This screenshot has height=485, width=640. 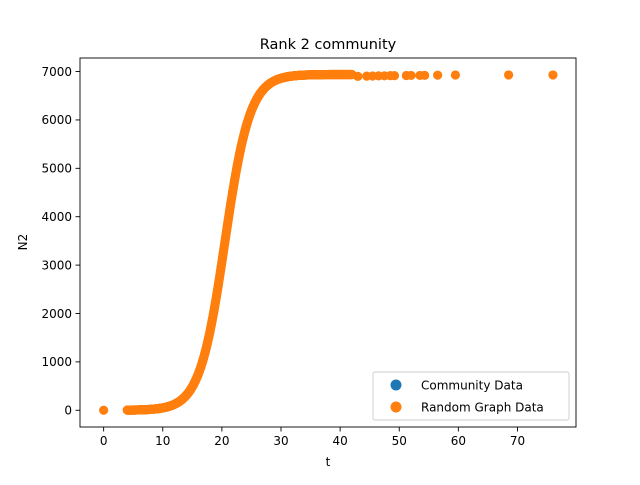 What do you see at coordinates (280, 441) in the screenshot?
I see `x-tick-label: 30` at bounding box center [280, 441].